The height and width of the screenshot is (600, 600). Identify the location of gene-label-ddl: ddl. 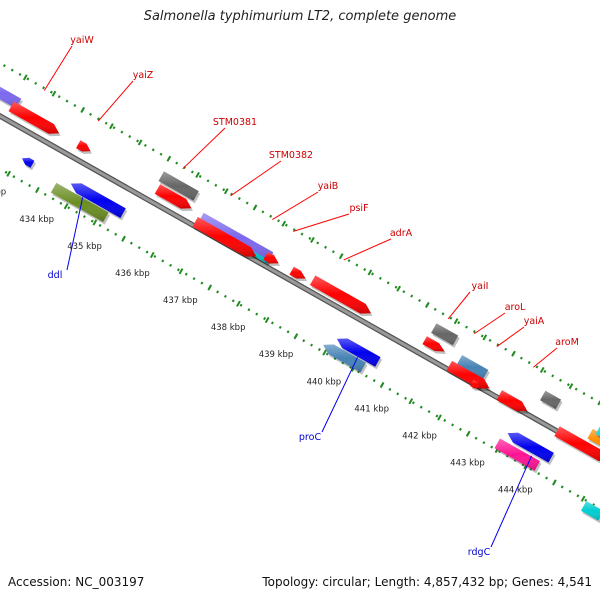
(55, 275).